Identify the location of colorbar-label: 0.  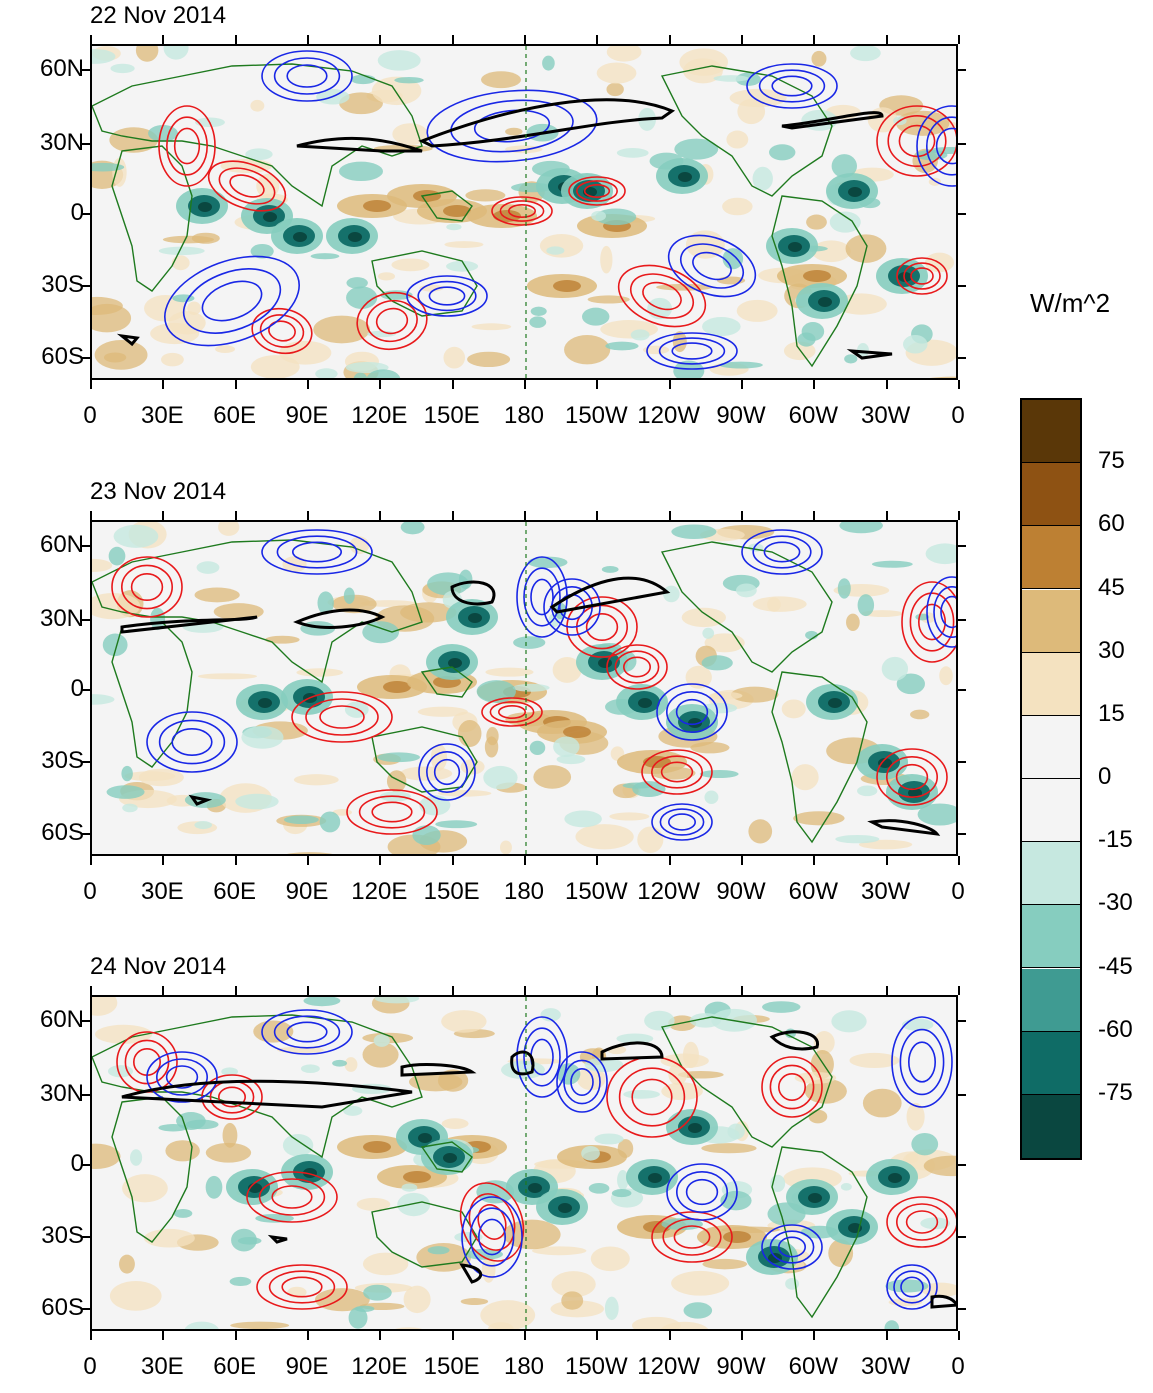
(1105, 776).